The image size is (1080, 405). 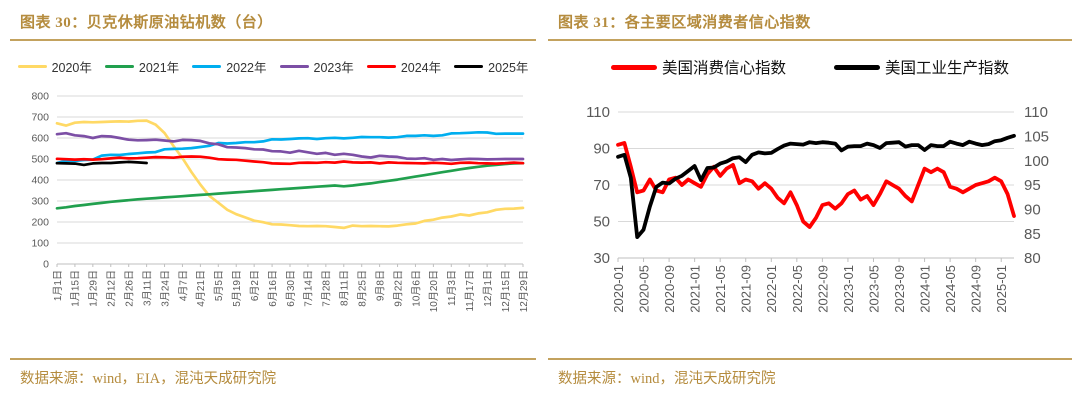 I want to click on svg-text: 6月2日, so click(x=255, y=285).